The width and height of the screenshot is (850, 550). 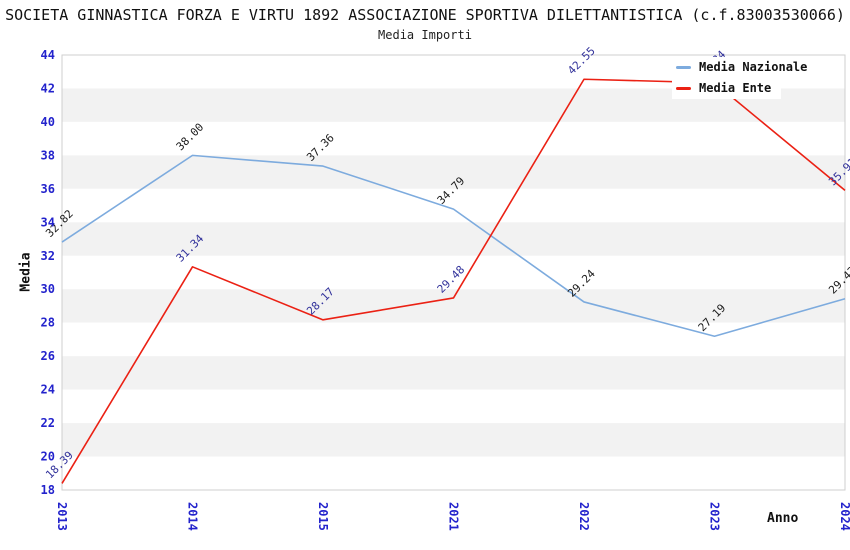 I want to click on svg-text: 2023, so click(x=715, y=516).